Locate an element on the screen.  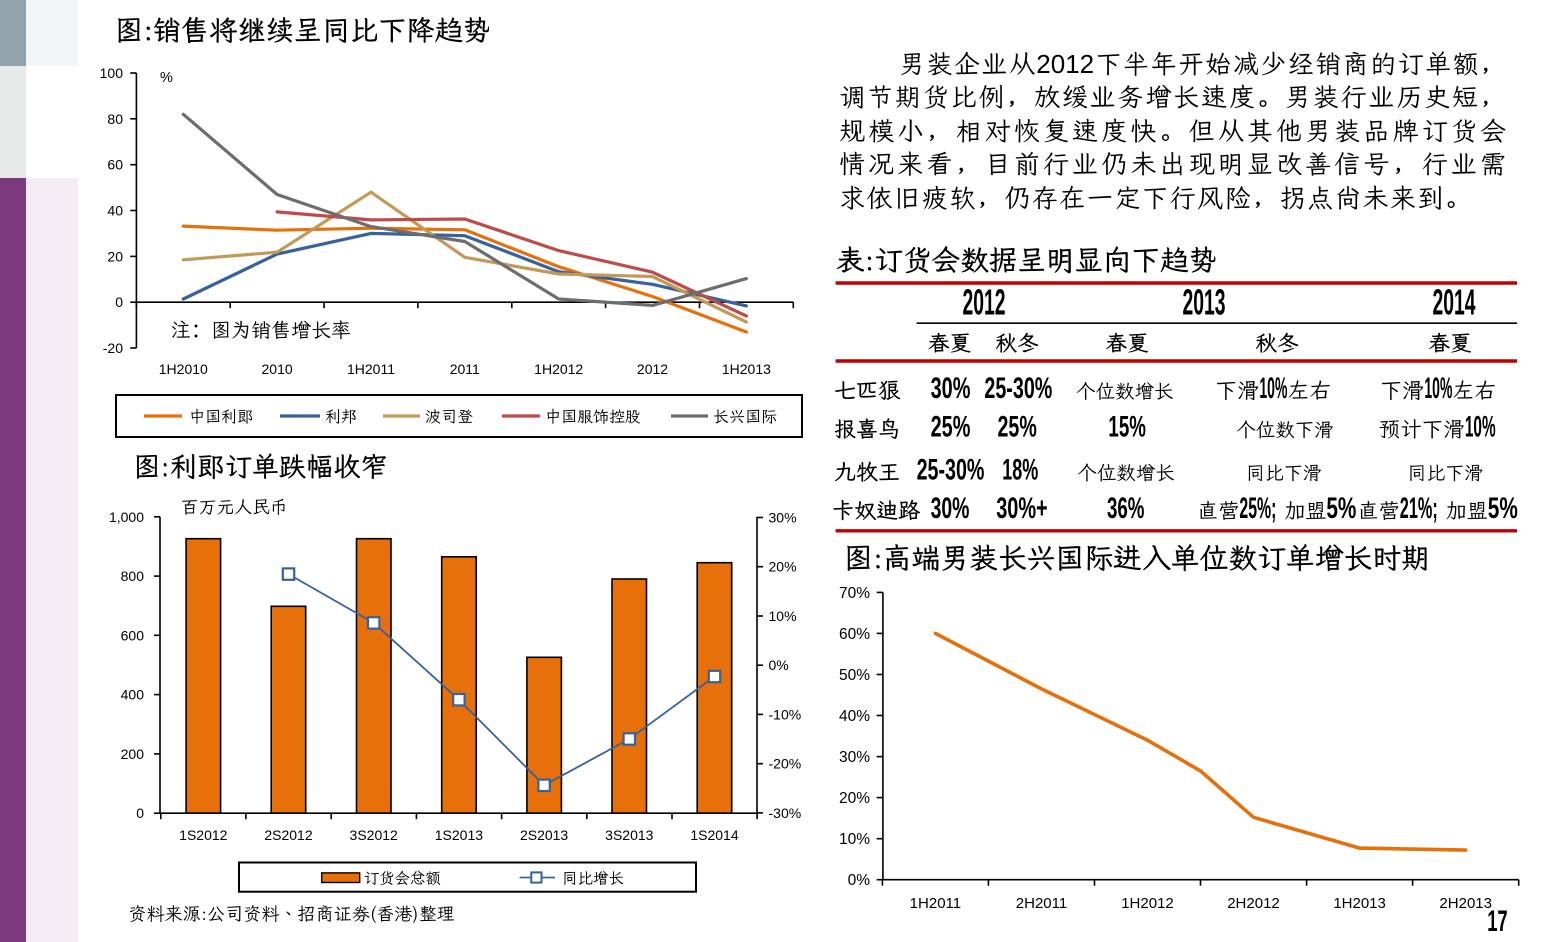
svg-text: 36% is located at coordinates (1125, 508).